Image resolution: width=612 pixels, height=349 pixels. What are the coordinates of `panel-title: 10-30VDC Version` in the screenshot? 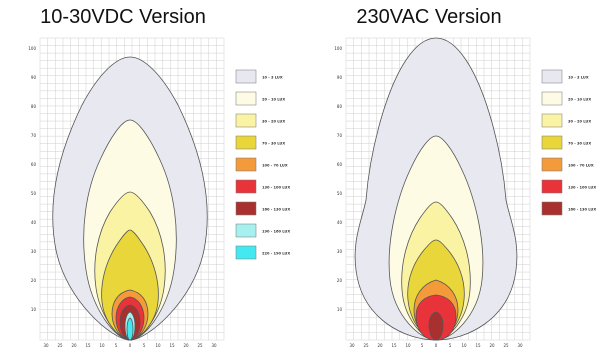 It's located at (123, 17).